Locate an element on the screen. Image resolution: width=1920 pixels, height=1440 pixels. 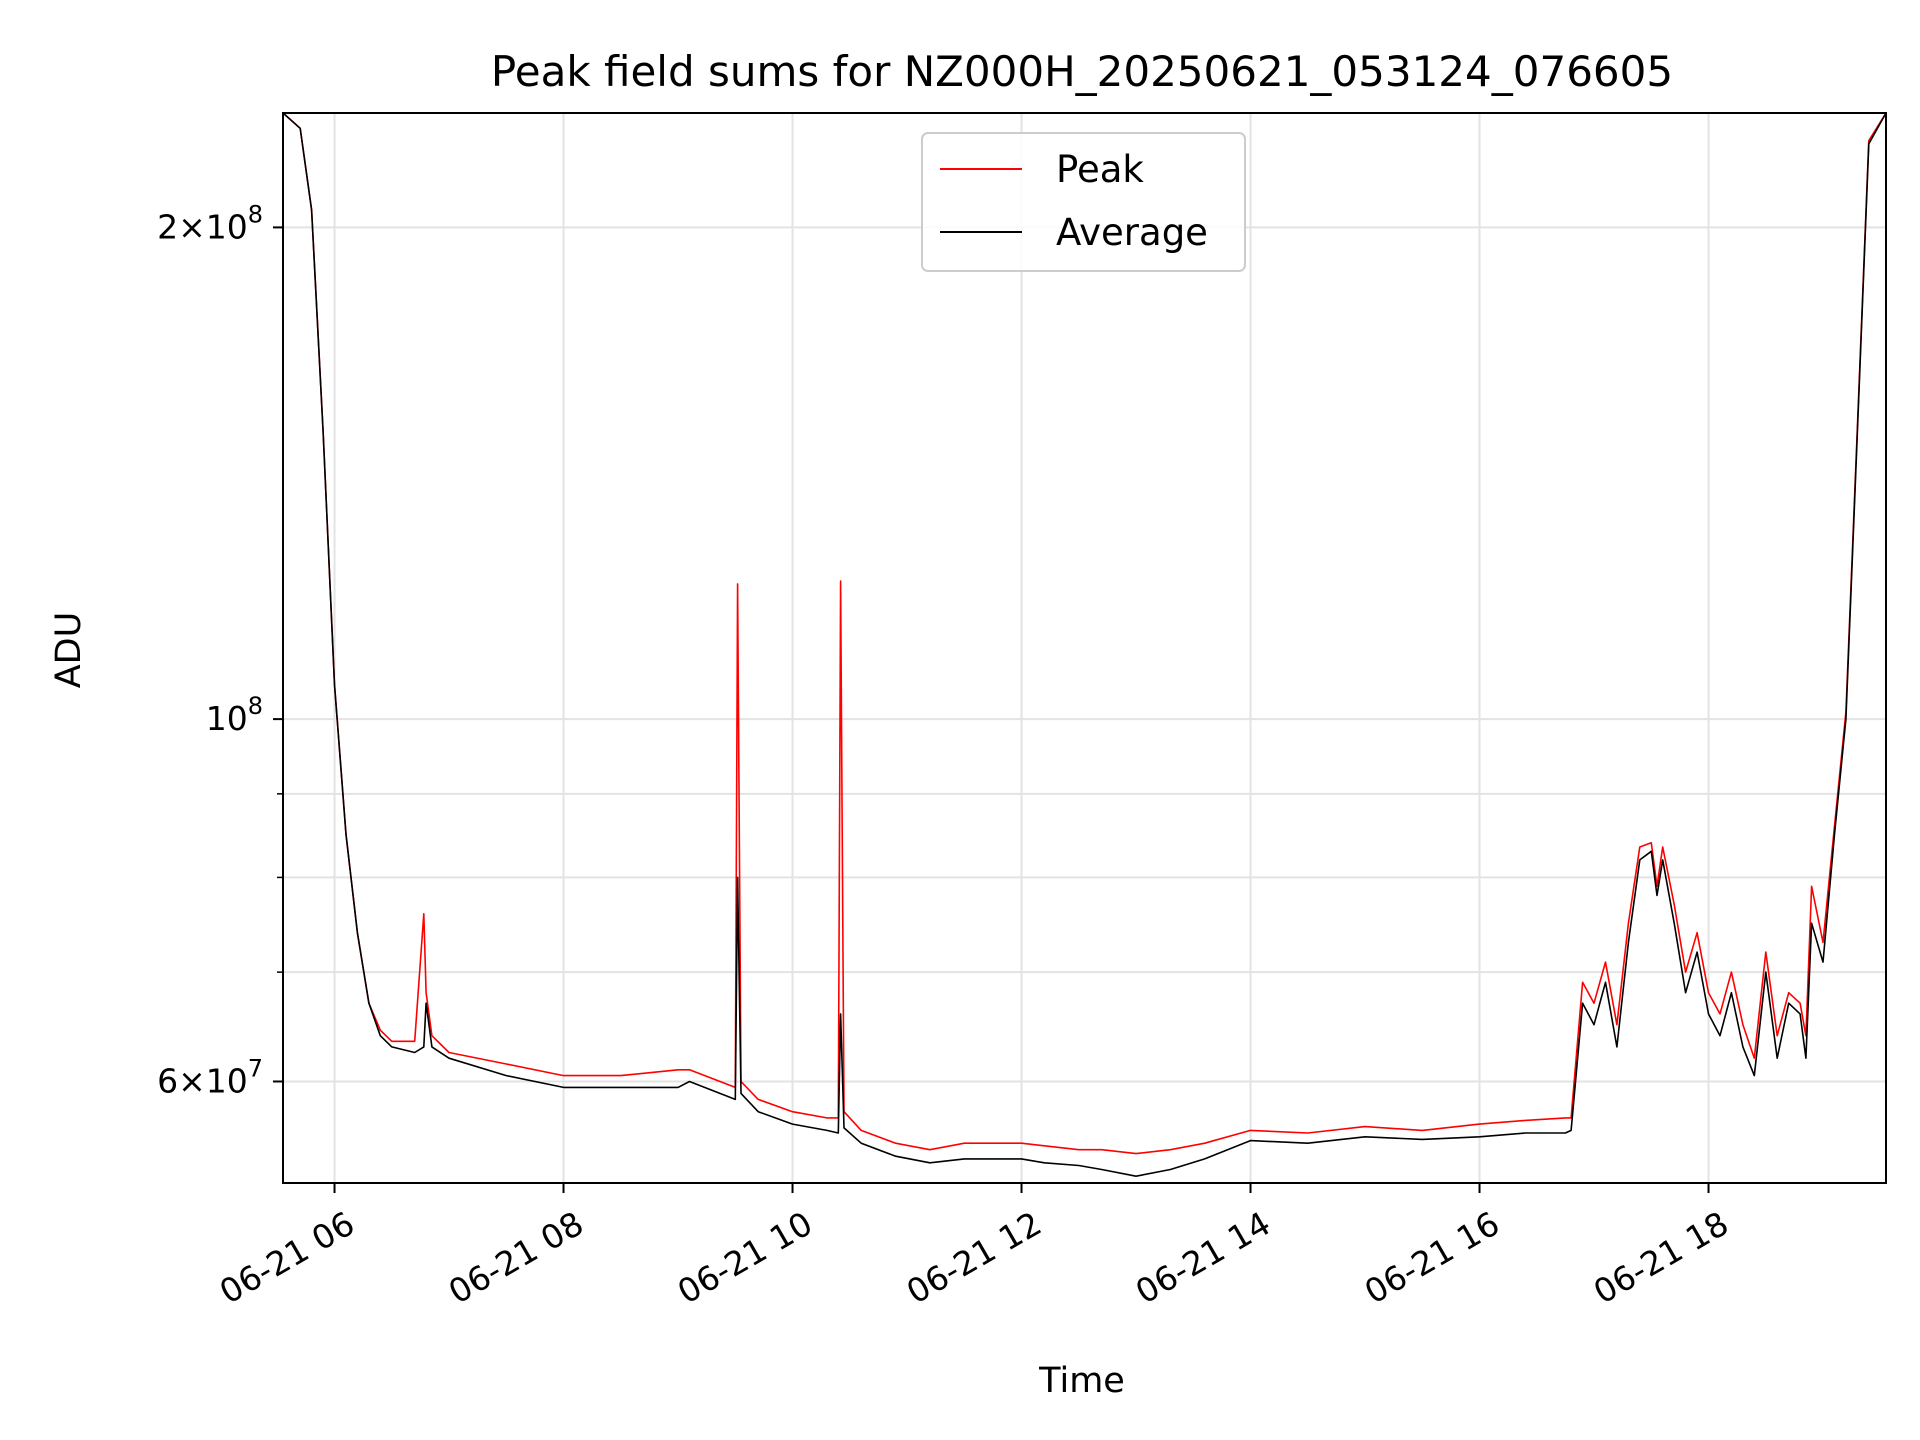
legend-peak-label: Peak is located at coordinates (1100, 169).